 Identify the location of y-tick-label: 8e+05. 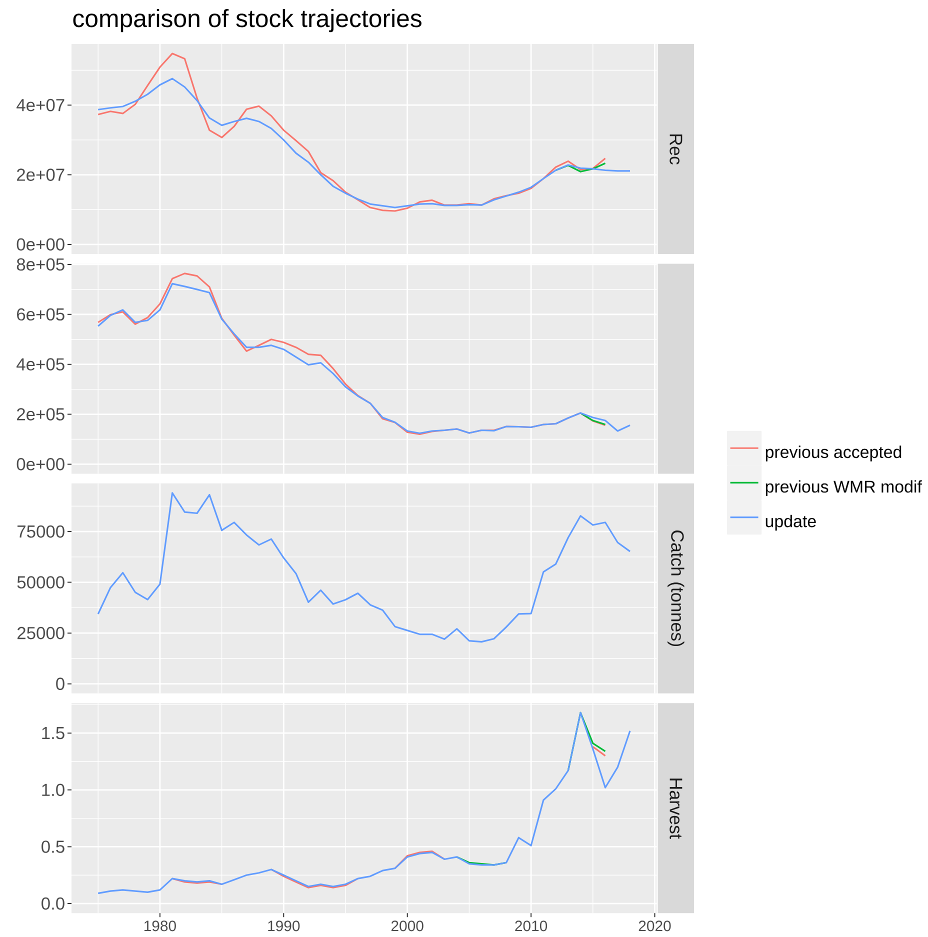
(40, 264).